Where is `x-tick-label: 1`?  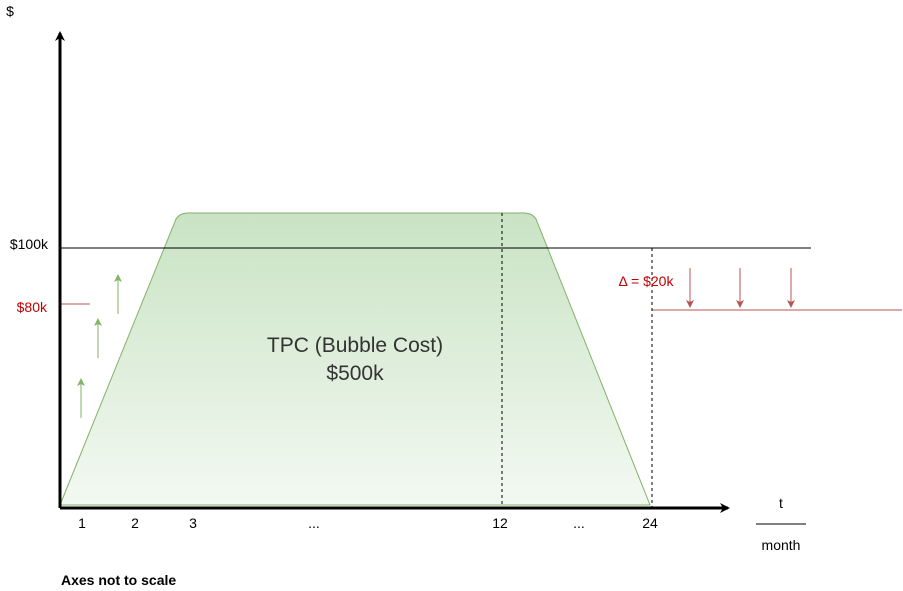 x-tick-label: 1 is located at coordinates (82, 523).